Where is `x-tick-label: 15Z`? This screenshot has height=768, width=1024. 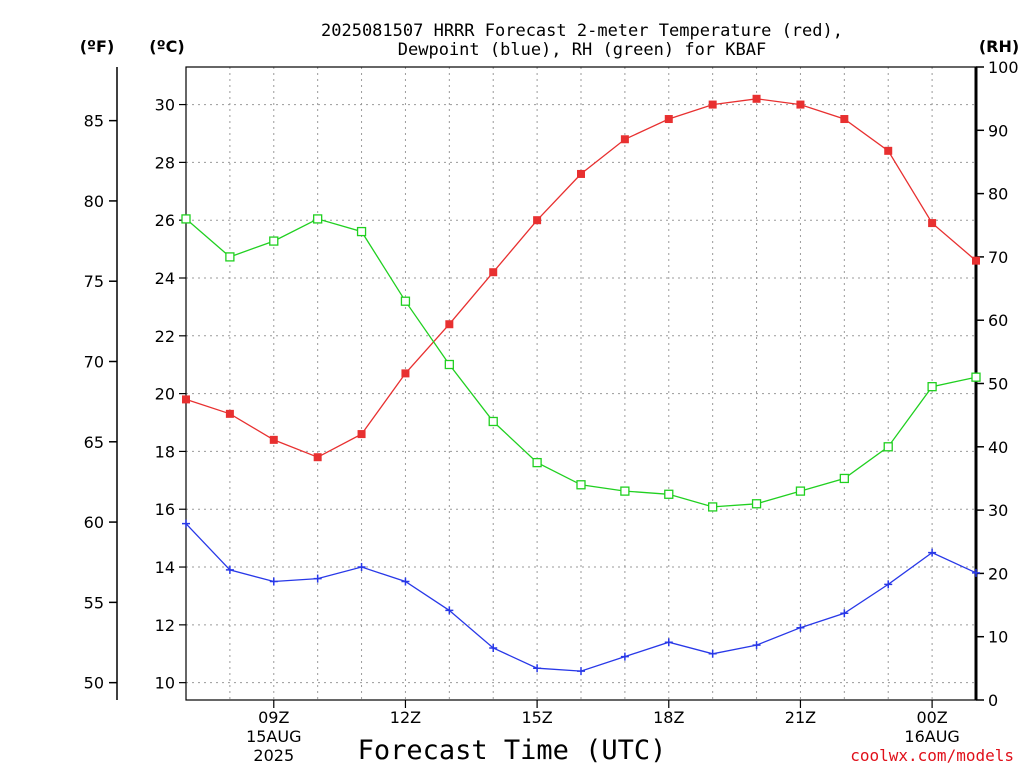 x-tick-label: 15Z is located at coordinates (536, 717).